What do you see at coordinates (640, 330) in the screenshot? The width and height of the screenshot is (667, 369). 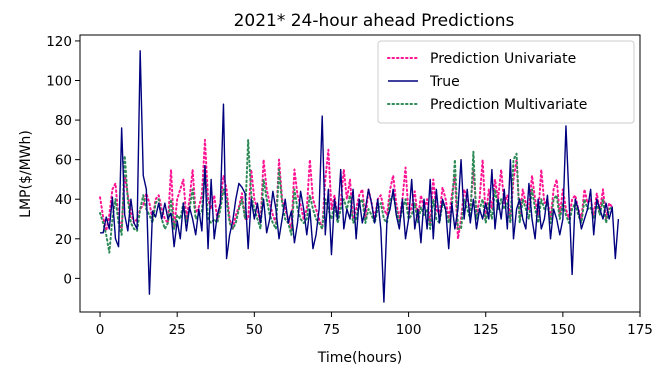 I see `x-tick-label: 175` at bounding box center [640, 330].